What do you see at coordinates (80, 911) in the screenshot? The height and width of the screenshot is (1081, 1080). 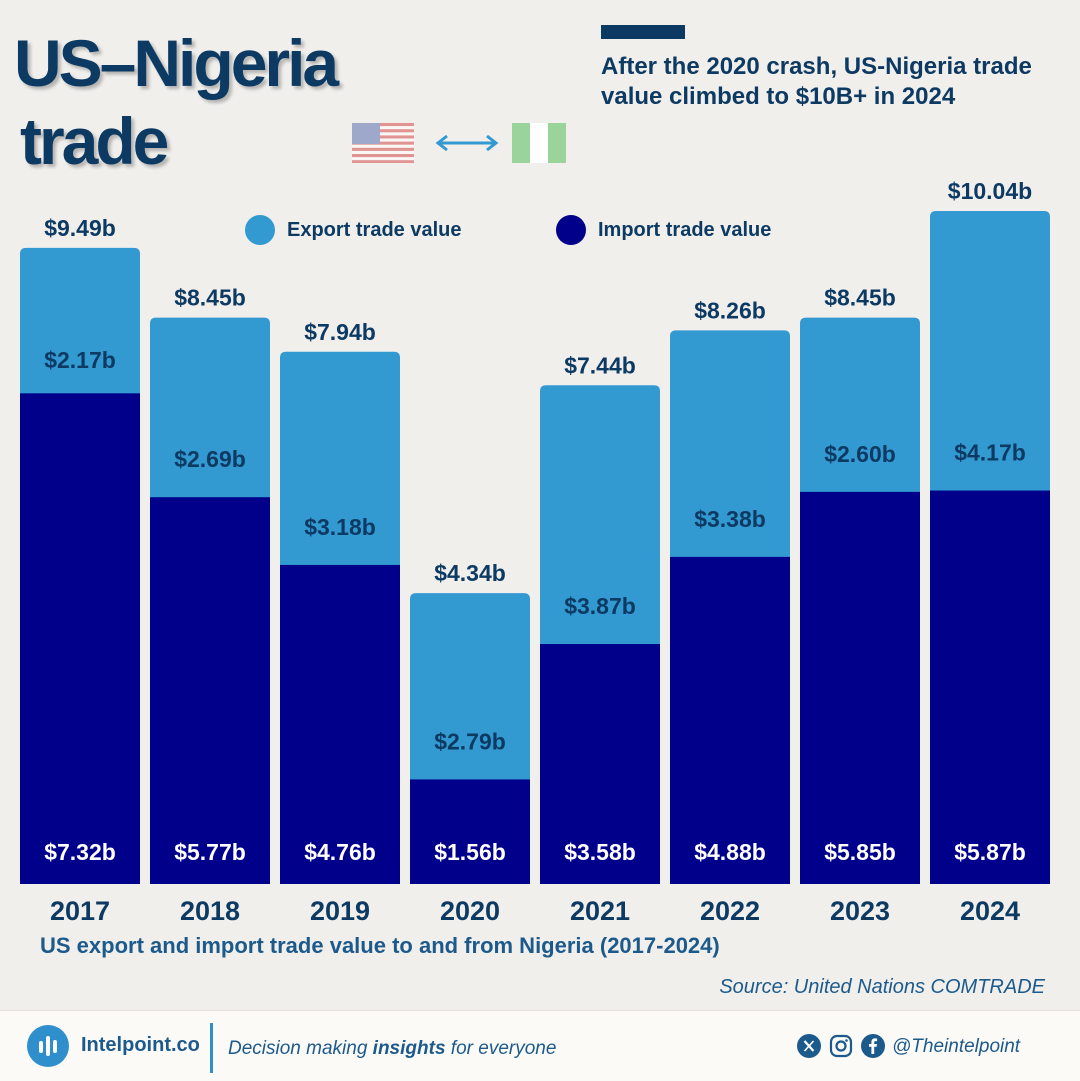 I see `tick-label-2017: 2017` at bounding box center [80, 911].